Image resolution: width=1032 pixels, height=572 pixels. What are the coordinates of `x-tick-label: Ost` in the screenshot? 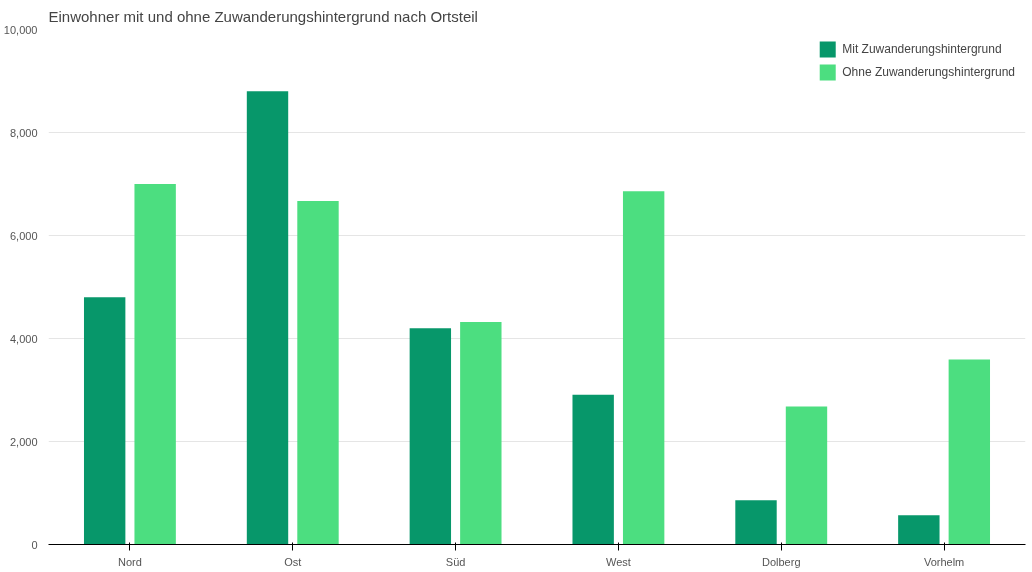 It's located at (293, 561).